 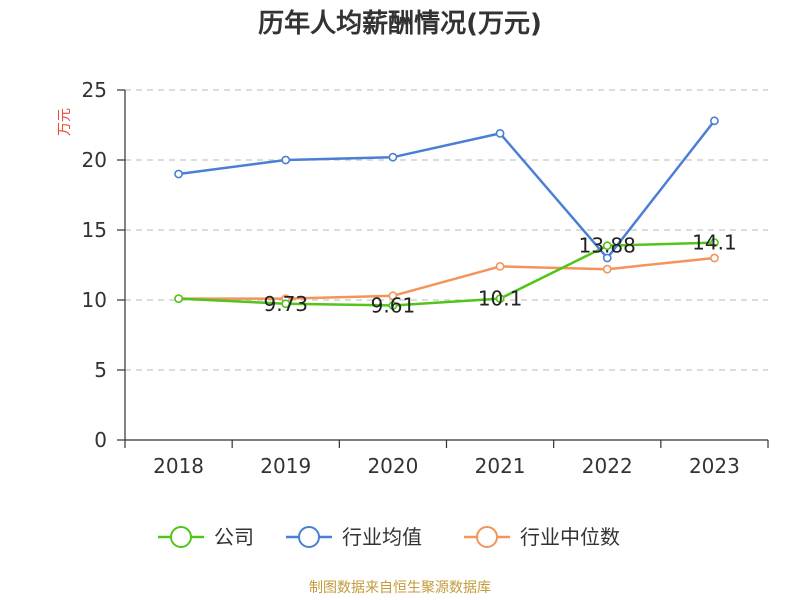 I want to click on y-tick-label: 20, so click(x=94, y=160).